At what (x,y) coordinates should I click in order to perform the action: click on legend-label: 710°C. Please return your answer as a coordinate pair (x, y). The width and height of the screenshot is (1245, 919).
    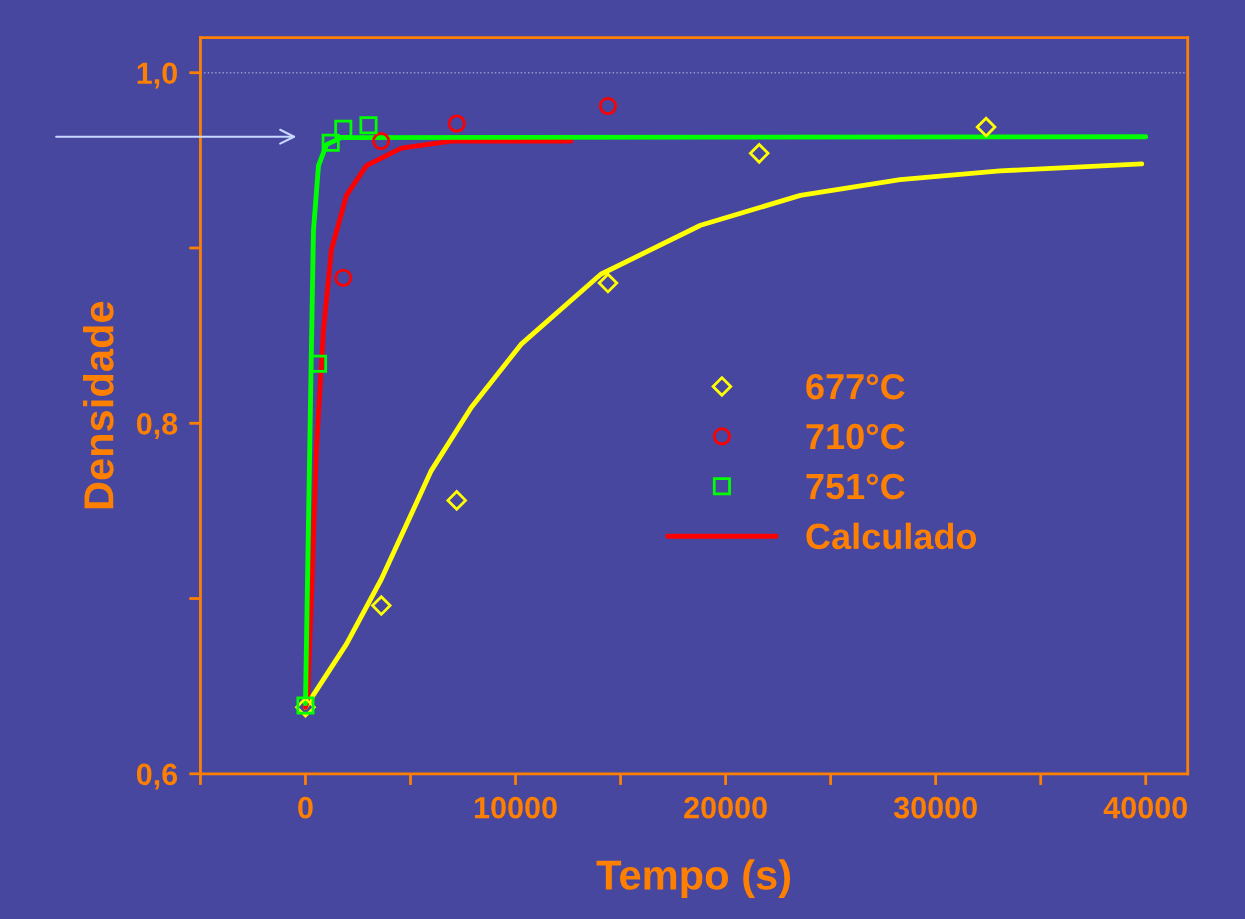
    Looking at the image, I should click on (855, 436).